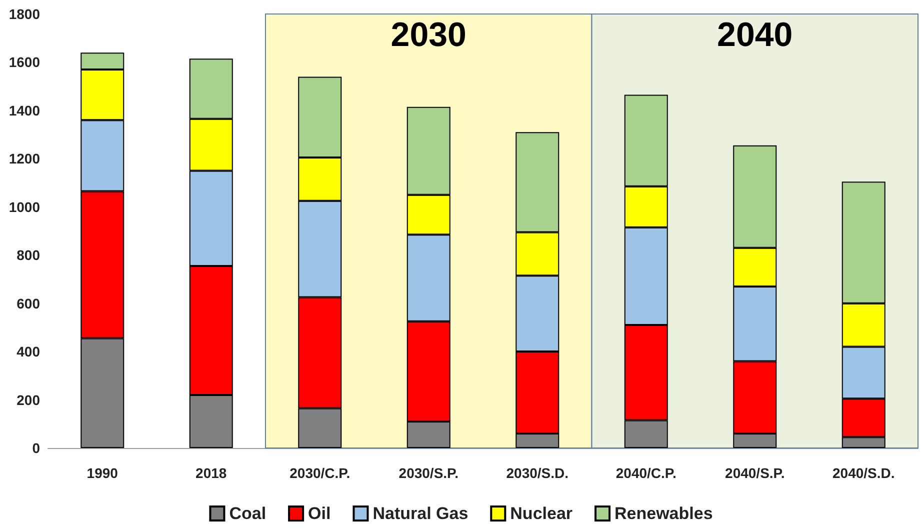  I want to click on x-tick-label: 1990, so click(102, 473).